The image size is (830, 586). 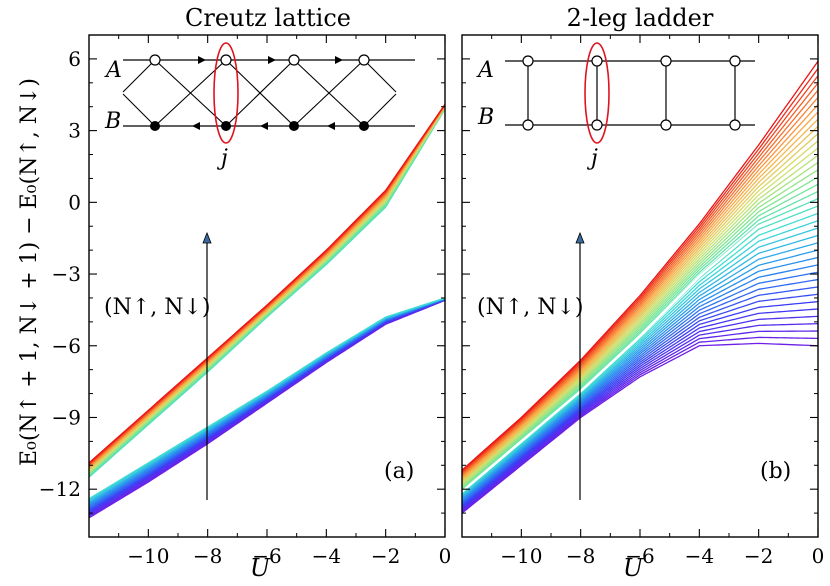 What do you see at coordinates (640, 18) in the screenshot?
I see `panel-b-title: 2-leg ladder` at bounding box center [640, 18].